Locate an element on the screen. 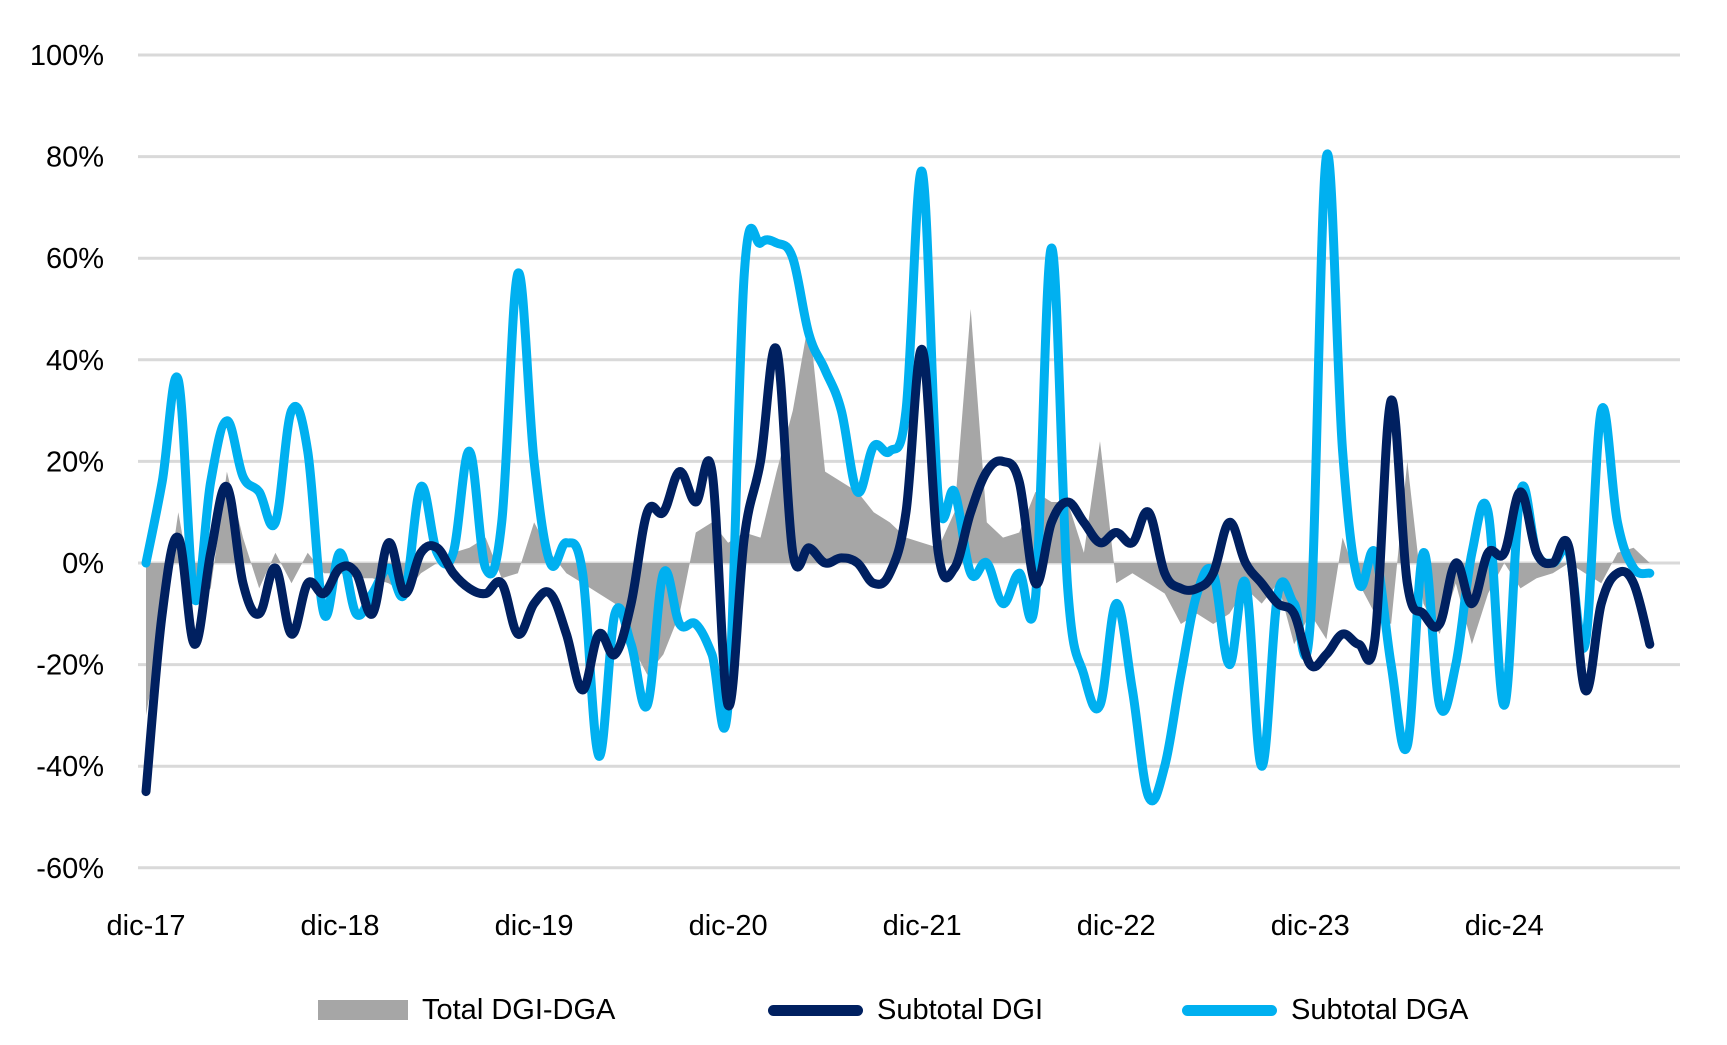 Image resolution: width=1727 pixels, height=1045 pixels. legend-item-dga: Subtotal DGA is located at coordinates (1325, 1010).